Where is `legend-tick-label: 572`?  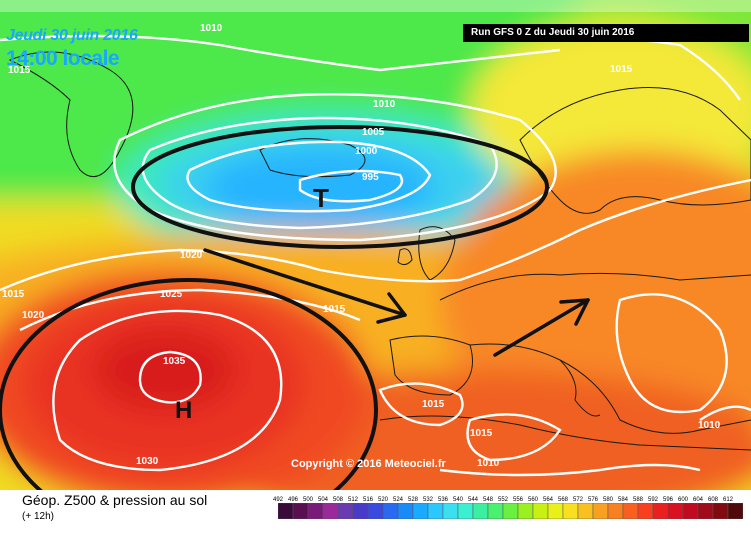
legend-tick-label: 572 is located at coordinates (578, 500).